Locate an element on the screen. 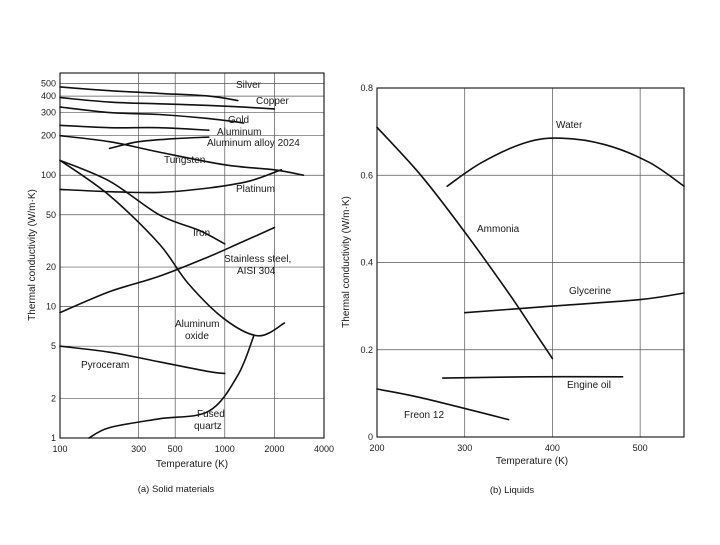  y-tick-label: 0.2 is located at coordinates (366, 350).